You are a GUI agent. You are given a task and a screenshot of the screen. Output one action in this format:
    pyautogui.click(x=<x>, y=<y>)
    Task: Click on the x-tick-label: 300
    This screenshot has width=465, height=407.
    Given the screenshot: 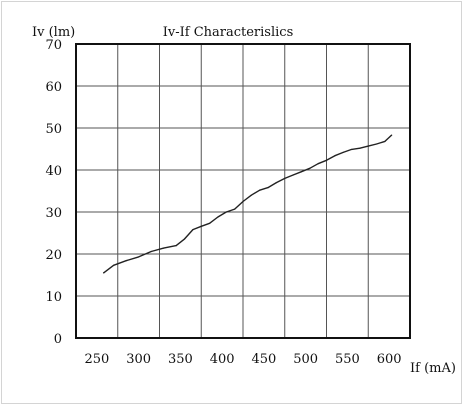 What is the action you would take?
    pyautogui.click(x=138, y=359)
    